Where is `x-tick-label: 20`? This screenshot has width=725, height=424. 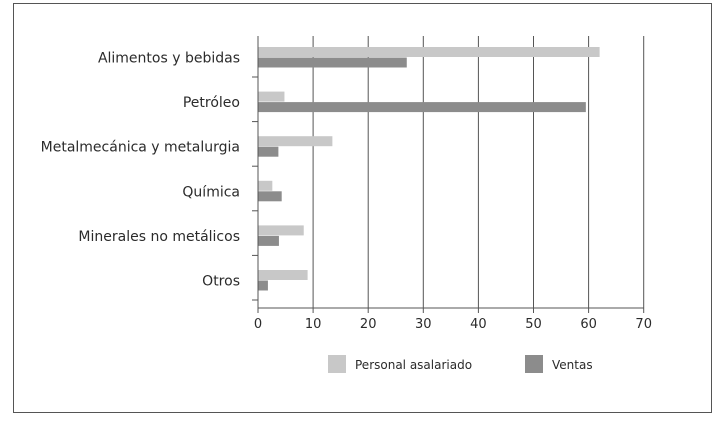 x-tick-label: 20 is located at coordinates (368, 324).